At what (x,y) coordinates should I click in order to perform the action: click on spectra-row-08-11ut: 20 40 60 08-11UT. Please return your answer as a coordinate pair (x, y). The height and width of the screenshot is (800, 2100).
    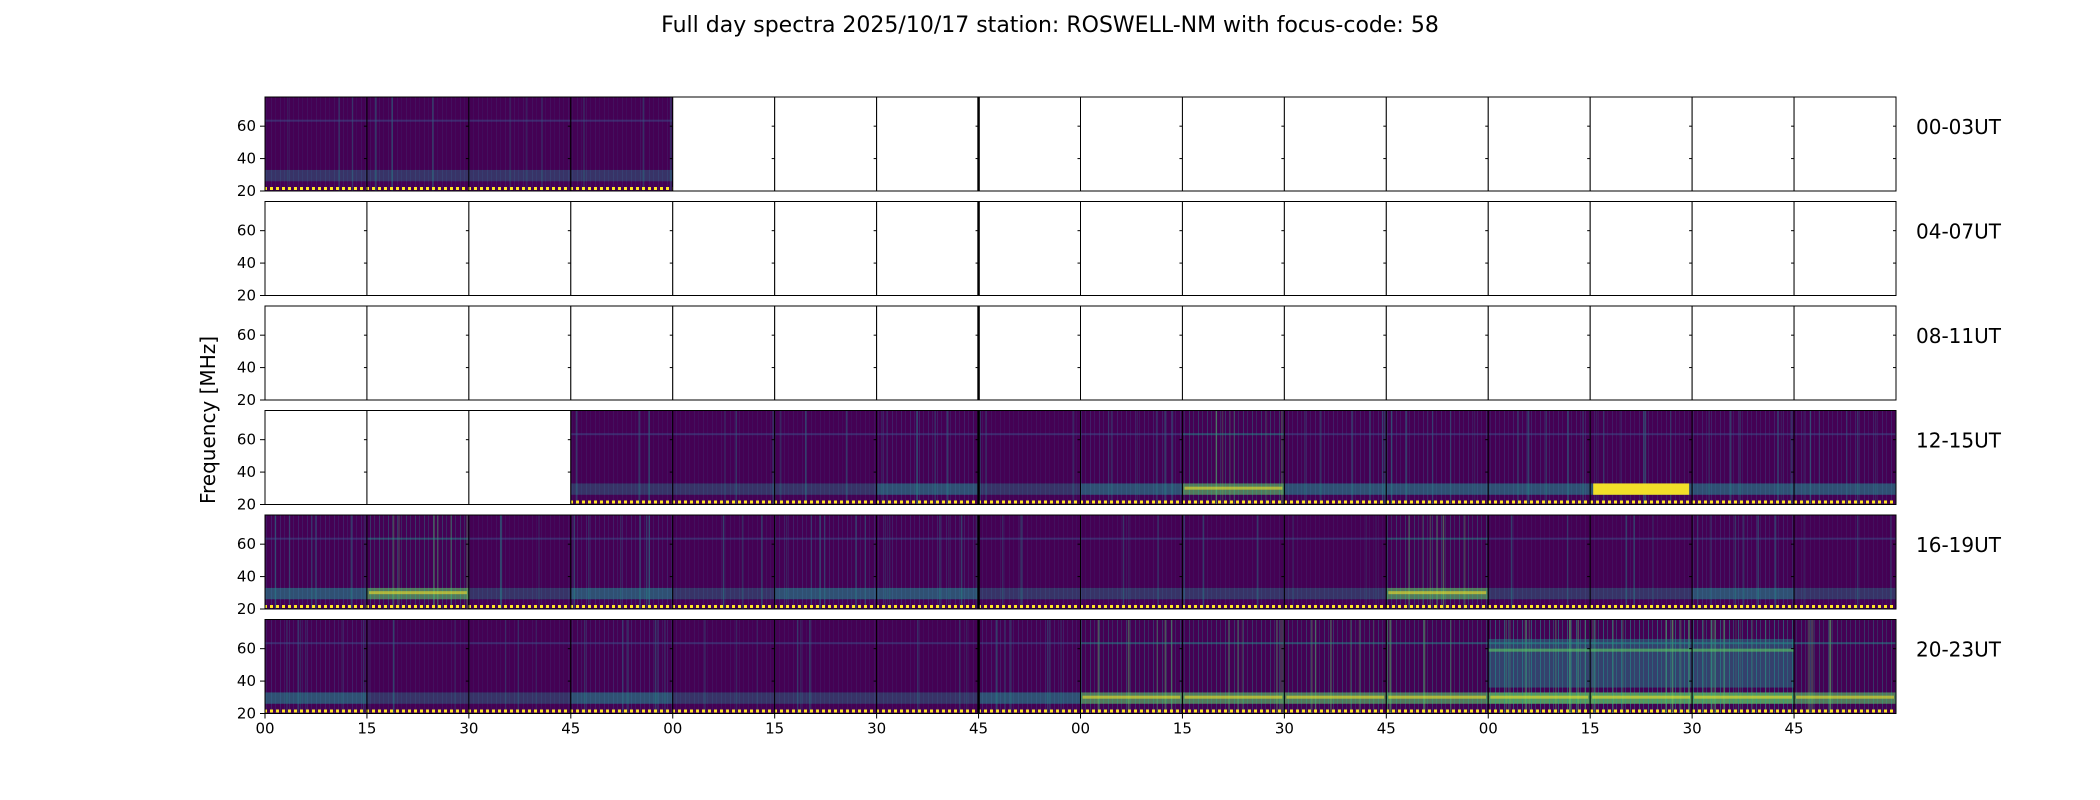
    Looking at the image, I should click on (1119, 357).